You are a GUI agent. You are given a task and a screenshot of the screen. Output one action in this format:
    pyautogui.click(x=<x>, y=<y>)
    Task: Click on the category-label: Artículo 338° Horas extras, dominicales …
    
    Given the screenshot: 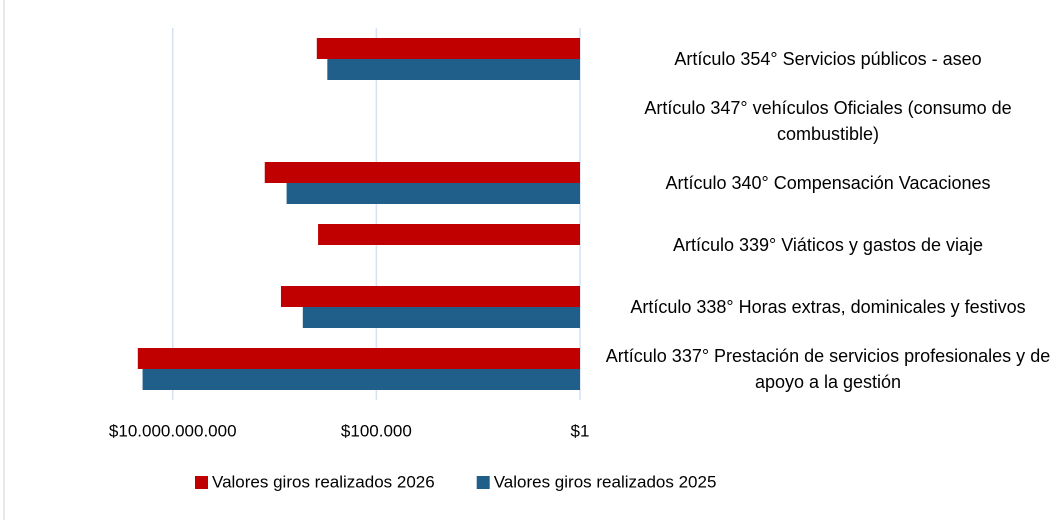 What is the action you would take?
    pyautogui.click(x=828, y=307)
    